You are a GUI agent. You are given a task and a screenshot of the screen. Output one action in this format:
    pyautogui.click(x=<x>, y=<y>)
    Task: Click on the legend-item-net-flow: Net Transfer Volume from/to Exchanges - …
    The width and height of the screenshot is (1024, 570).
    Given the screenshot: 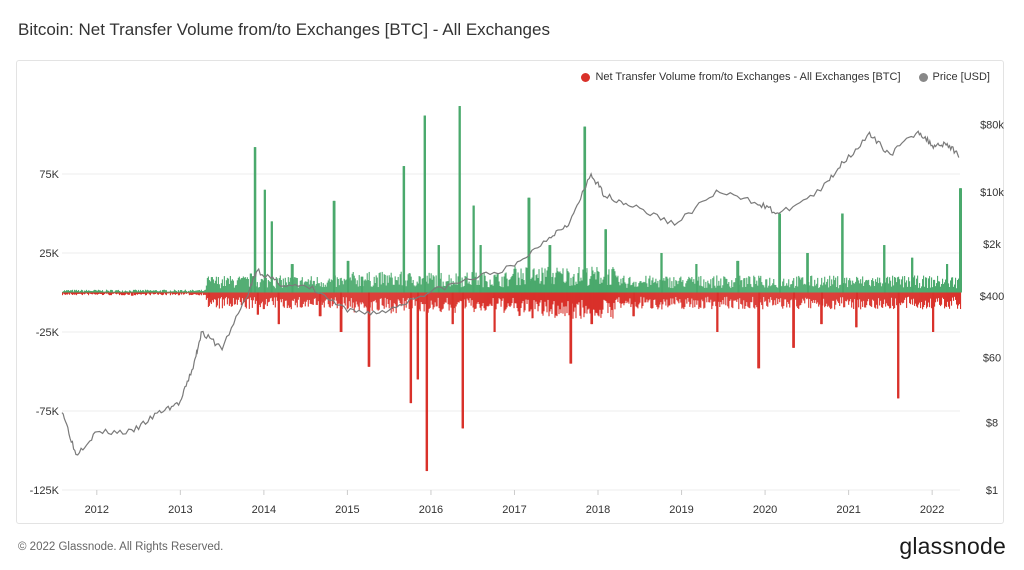 What is the action you would take?
    pyautogui.click(x=741, y=77)
    